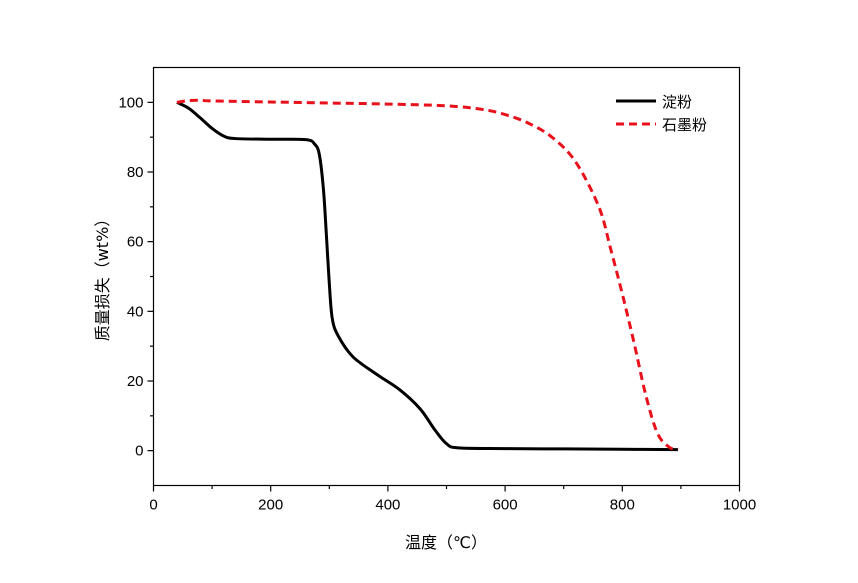  Describe the element at coordinates (677, 102) in the screenshot. I see `legend-label-0: 淀粉` at that location.